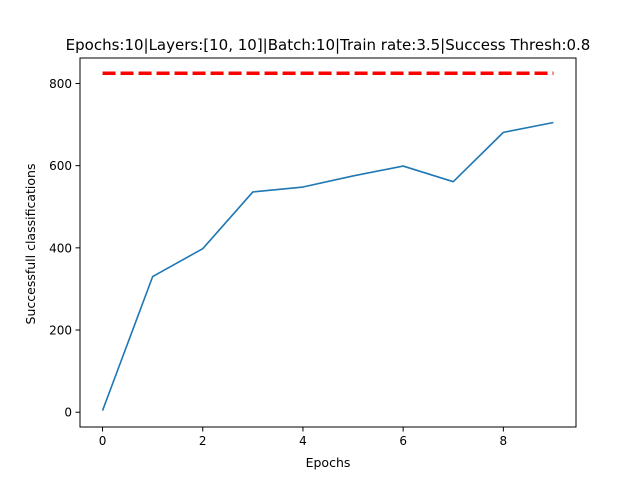 This screenshot has height=480, width=640. What do you see at coordinates (203, 441) in the screenshot?
I see `x-tick-label: 2` at bounding box center [203, 441].